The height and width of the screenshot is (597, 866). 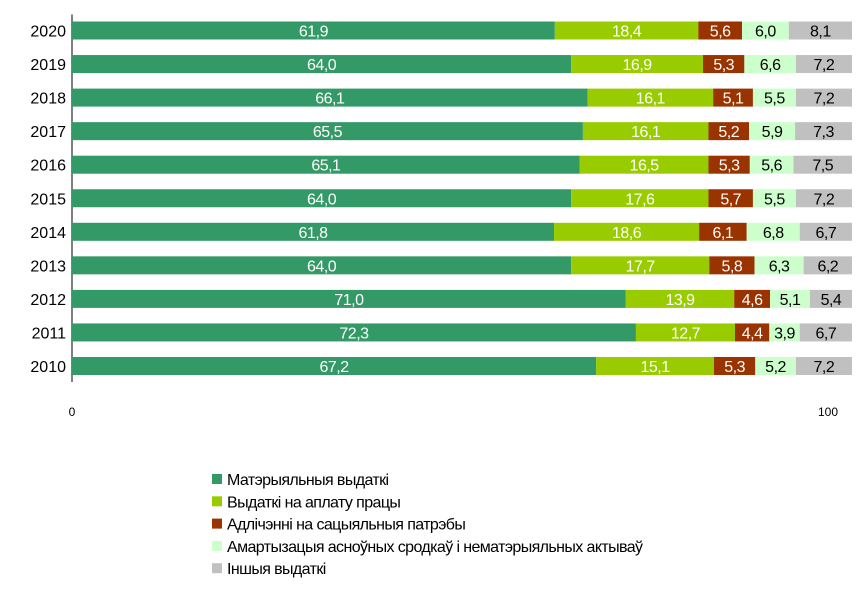 What do you see at coordinates (276, 569) in the screenshot?
I see `legend-label: Іншыя выдаткі` at bounding box center [276, 569].